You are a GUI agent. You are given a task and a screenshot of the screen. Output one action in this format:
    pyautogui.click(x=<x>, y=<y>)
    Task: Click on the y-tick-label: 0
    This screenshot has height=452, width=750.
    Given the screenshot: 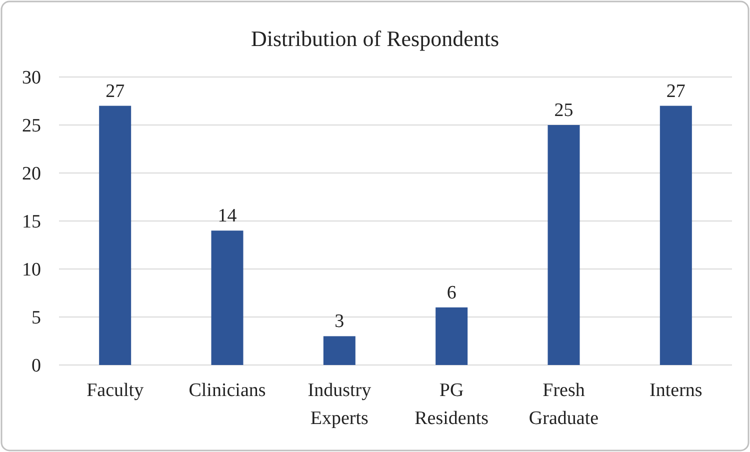 What is the action you would take?
    pyautogui.click(x=36, y=366)
    